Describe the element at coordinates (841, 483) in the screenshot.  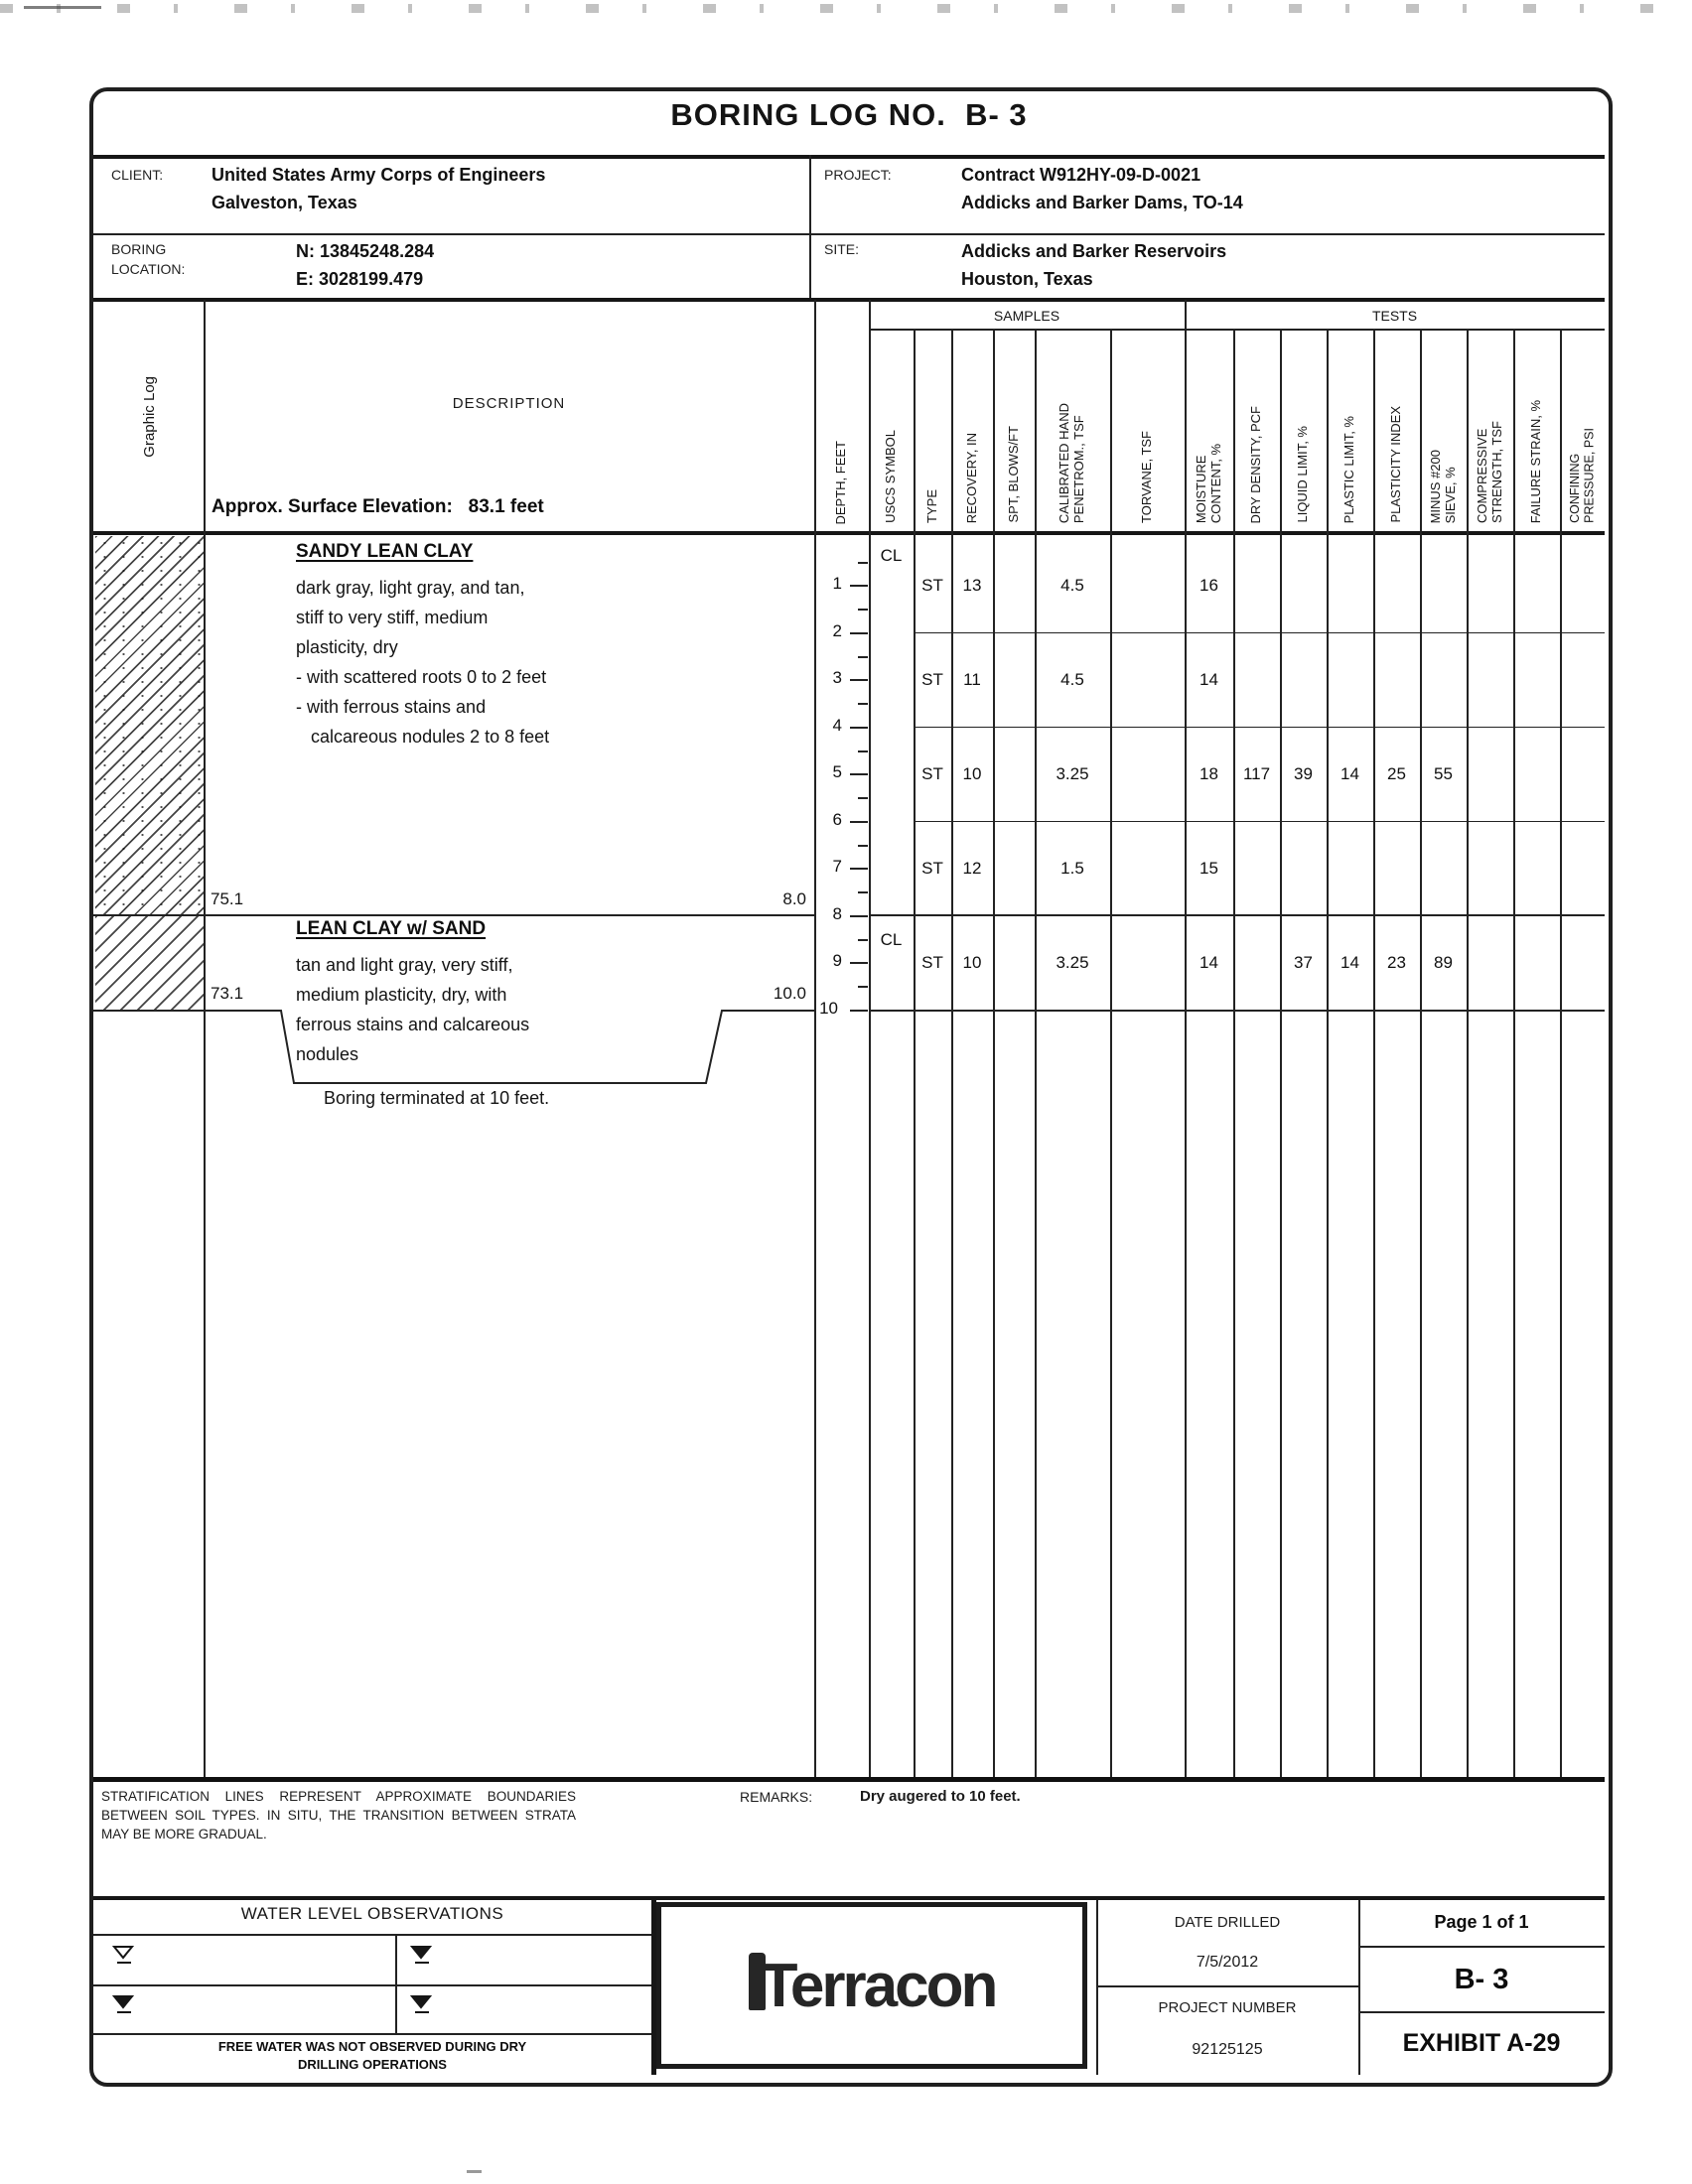
I see `depth-column-header: DEPTH, FEET` at that location.